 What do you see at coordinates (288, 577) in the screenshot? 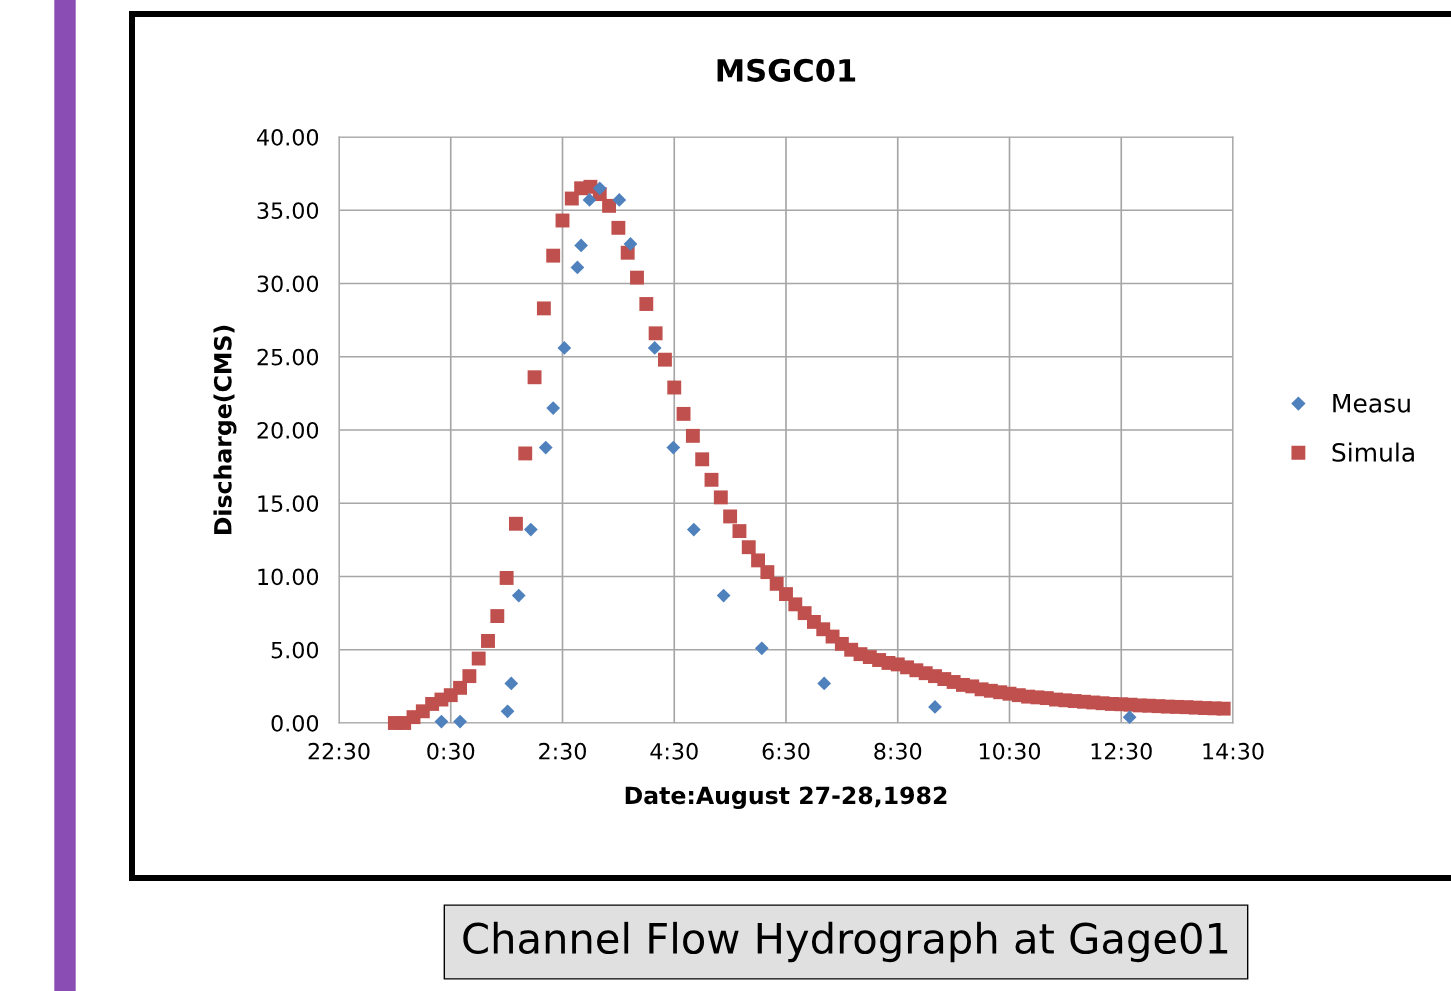
I see `y-tick-label: 10.00` at bounding box center [288, 577].